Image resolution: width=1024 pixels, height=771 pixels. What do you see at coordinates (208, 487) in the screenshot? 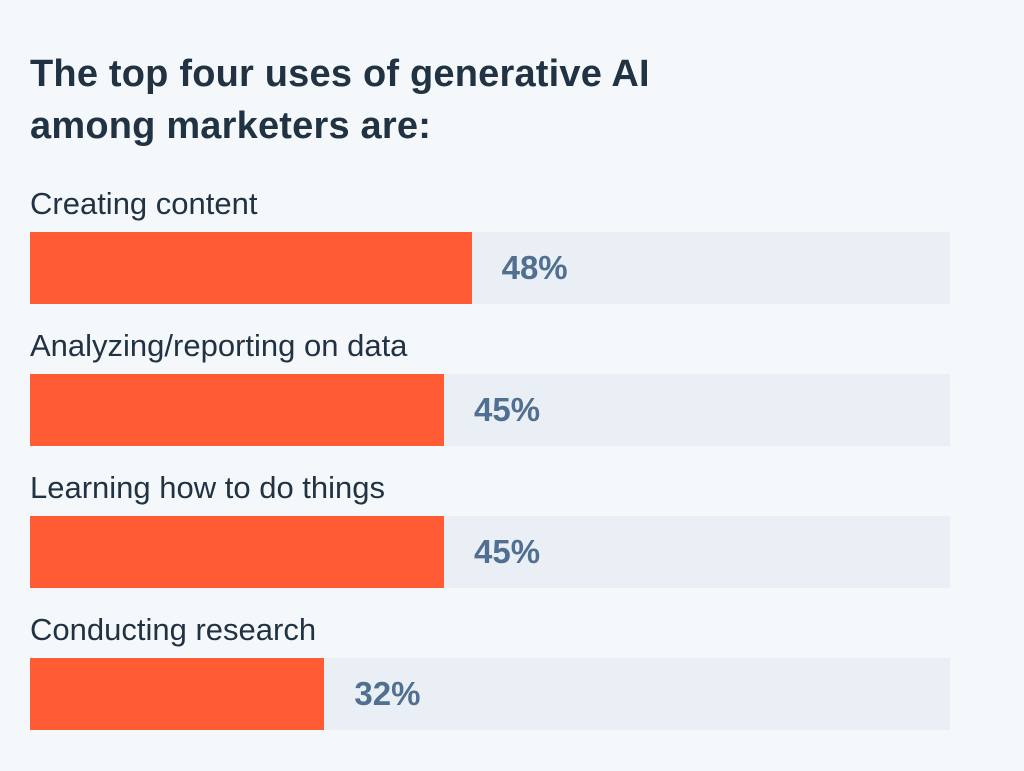
I see `category-label: Learning how to do things` at bounding box center [208, 487].